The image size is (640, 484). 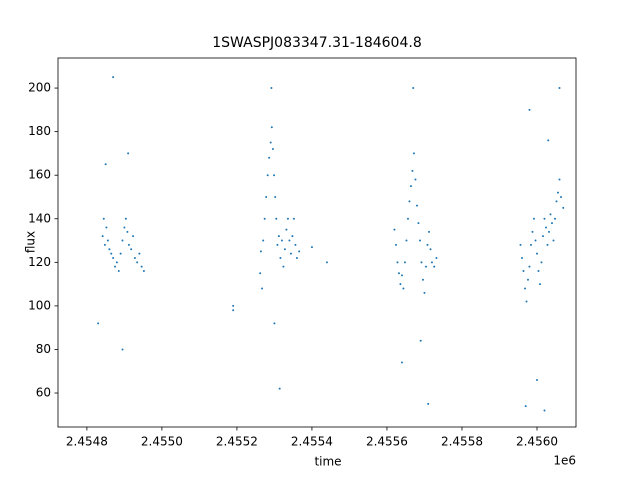 What do you see at coordinates (39, 262) in the screenshot?
I see `y-tick-label: 120` at bounding box center [39, 262].